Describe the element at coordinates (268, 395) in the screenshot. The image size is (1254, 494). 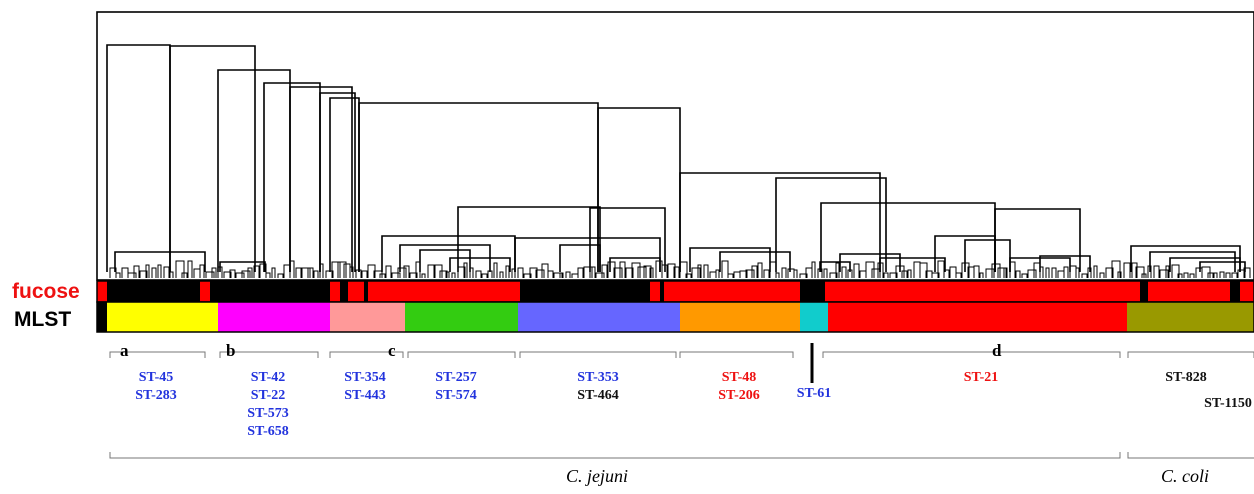
I see `st-label: ST-22` at that location.